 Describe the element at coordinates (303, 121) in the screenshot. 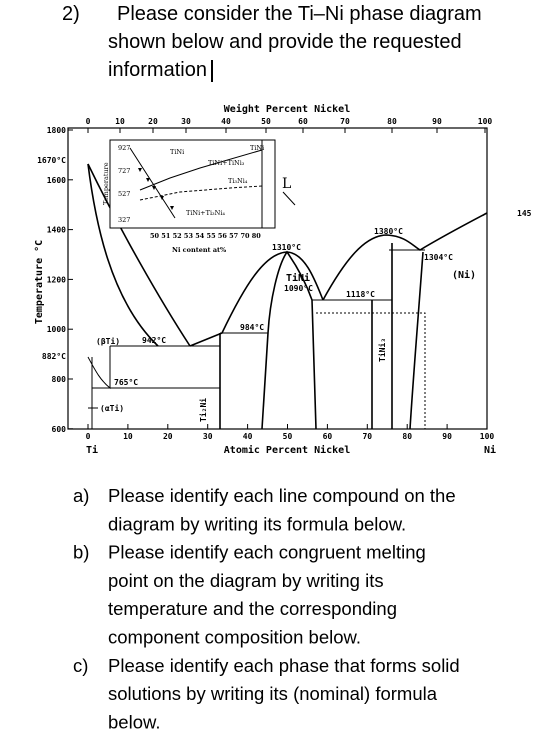

I see `top-tick-label: 60` at that location.